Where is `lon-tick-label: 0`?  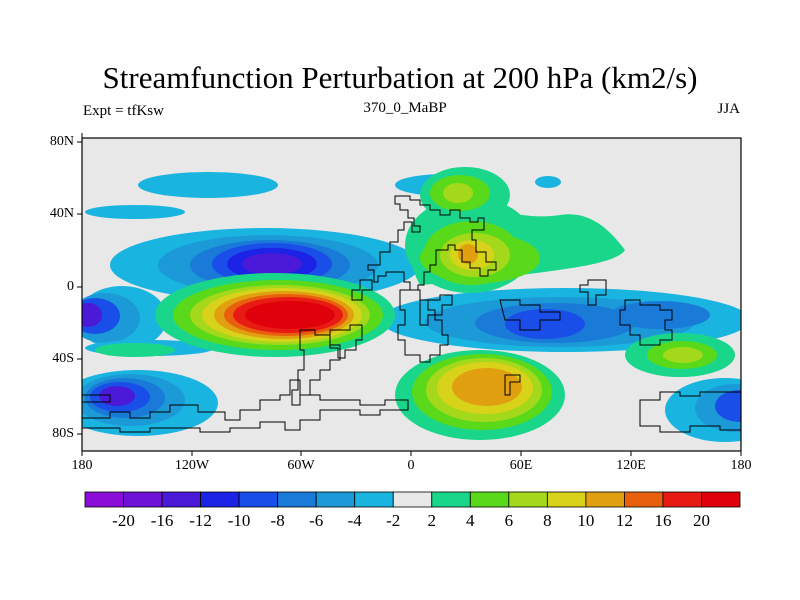
lon-tick-label: 0 is located at coordinates (411, 465).